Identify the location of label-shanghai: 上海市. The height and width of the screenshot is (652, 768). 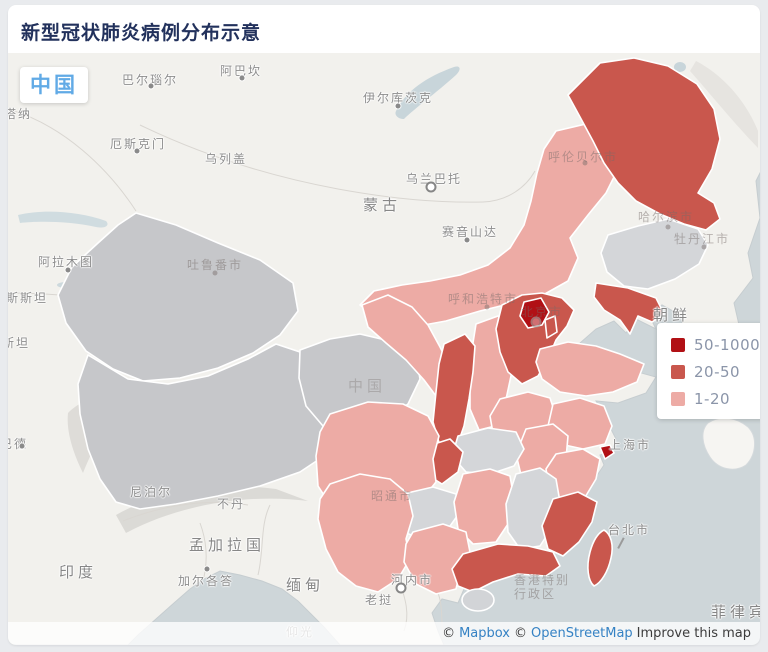
(630, 445).